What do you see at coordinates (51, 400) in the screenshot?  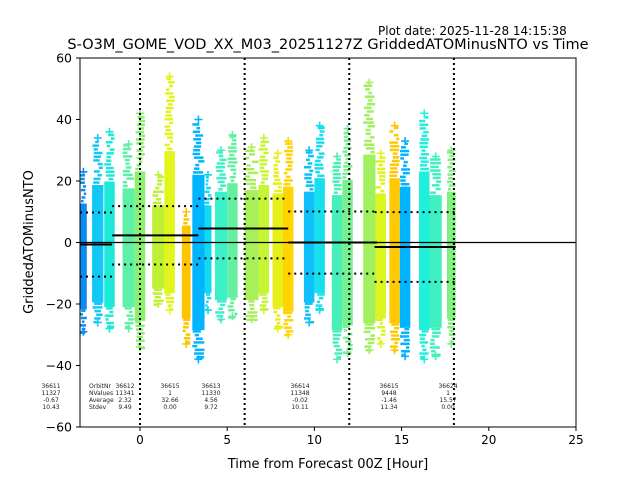 I see `orbit-stat-value: -0.67` at bounding box center [51, 400].